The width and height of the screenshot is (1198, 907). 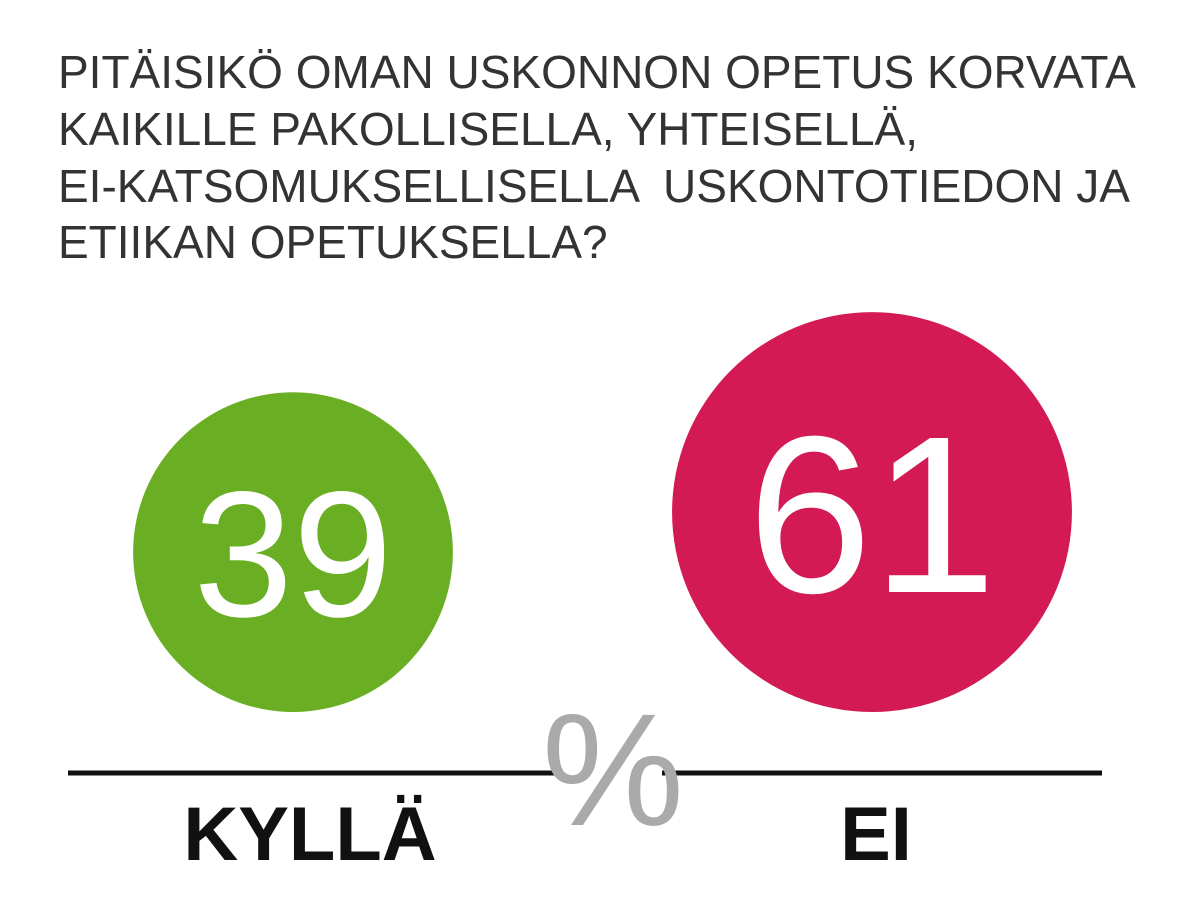 What do you see at coordinates (613, 769) in the screenshot?
I see `unit-label: %` at bounding box center [613, 769].